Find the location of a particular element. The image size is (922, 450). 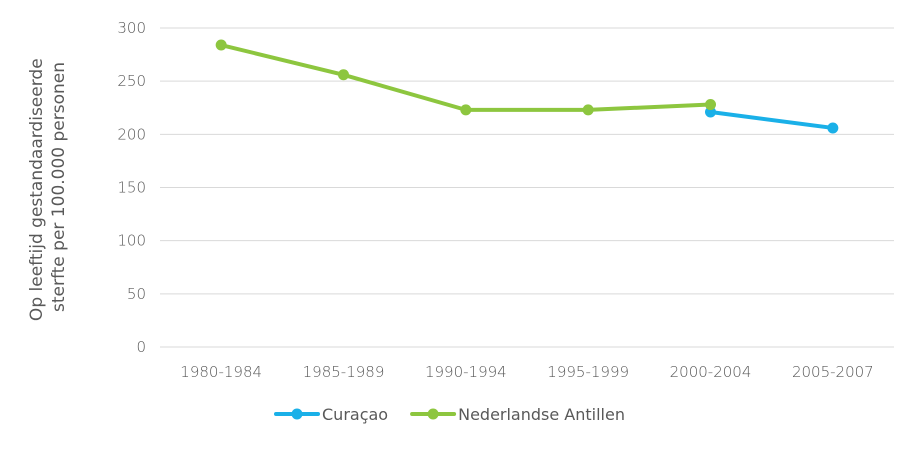

y-axis-label-line-1: Op leeftijd gestandaardiseerde is located at coordinates (37, 189).